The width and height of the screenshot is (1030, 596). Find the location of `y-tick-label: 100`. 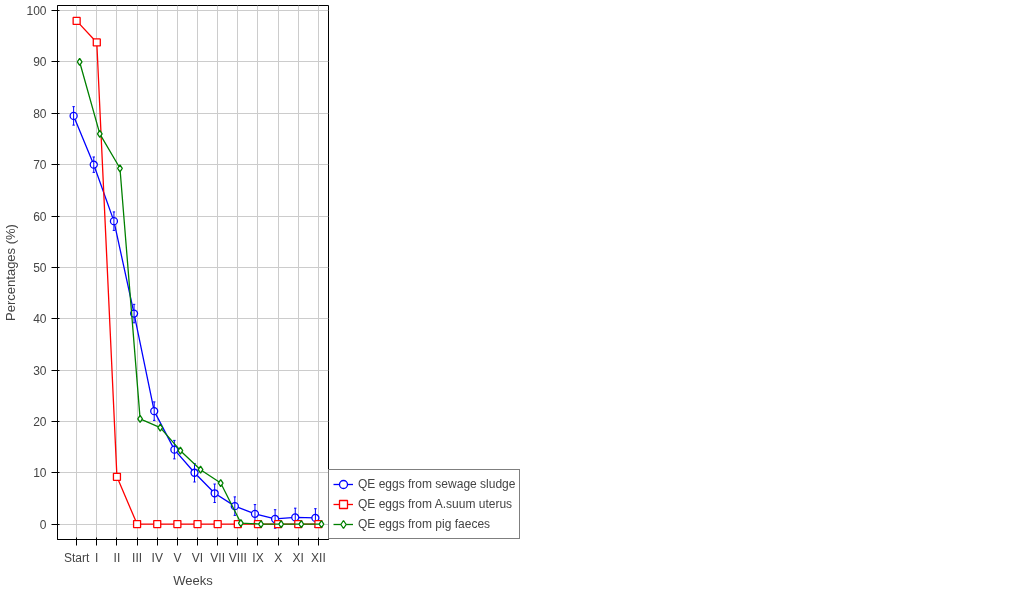

y-tick-label: 100 is located at coordinates (36, 11).